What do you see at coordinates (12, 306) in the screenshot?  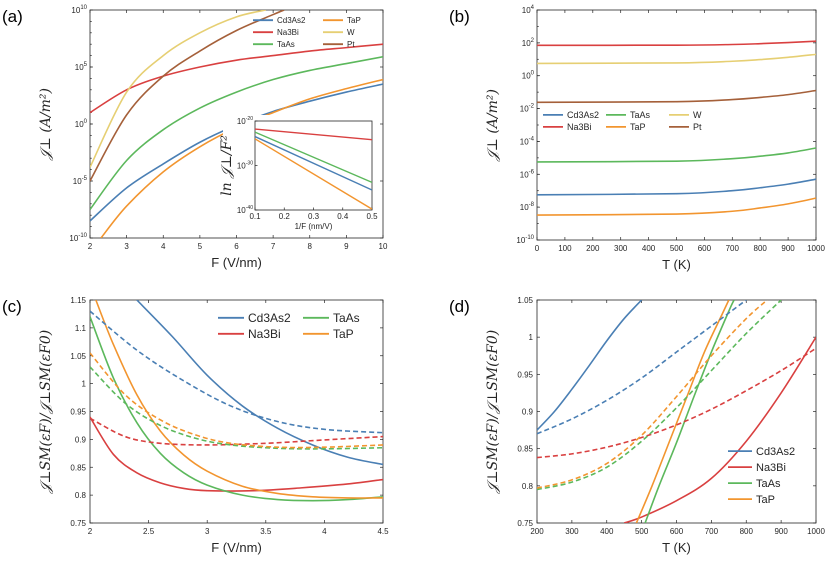 I see `panel-label-c: (c)` at bounding box center [12, 306].